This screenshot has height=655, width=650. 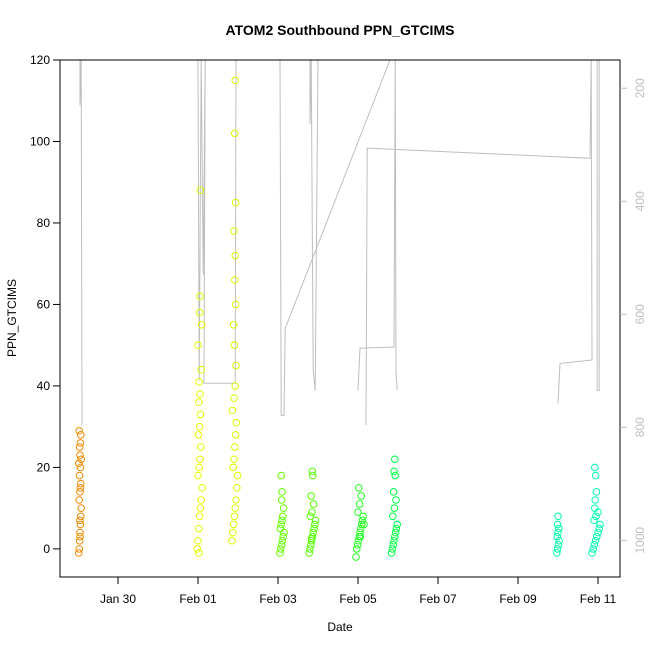 What do you see at coordinates (640, 201) in the screenshot?
I see `y2-tick-label: 400` at bounding box center [640, 201].